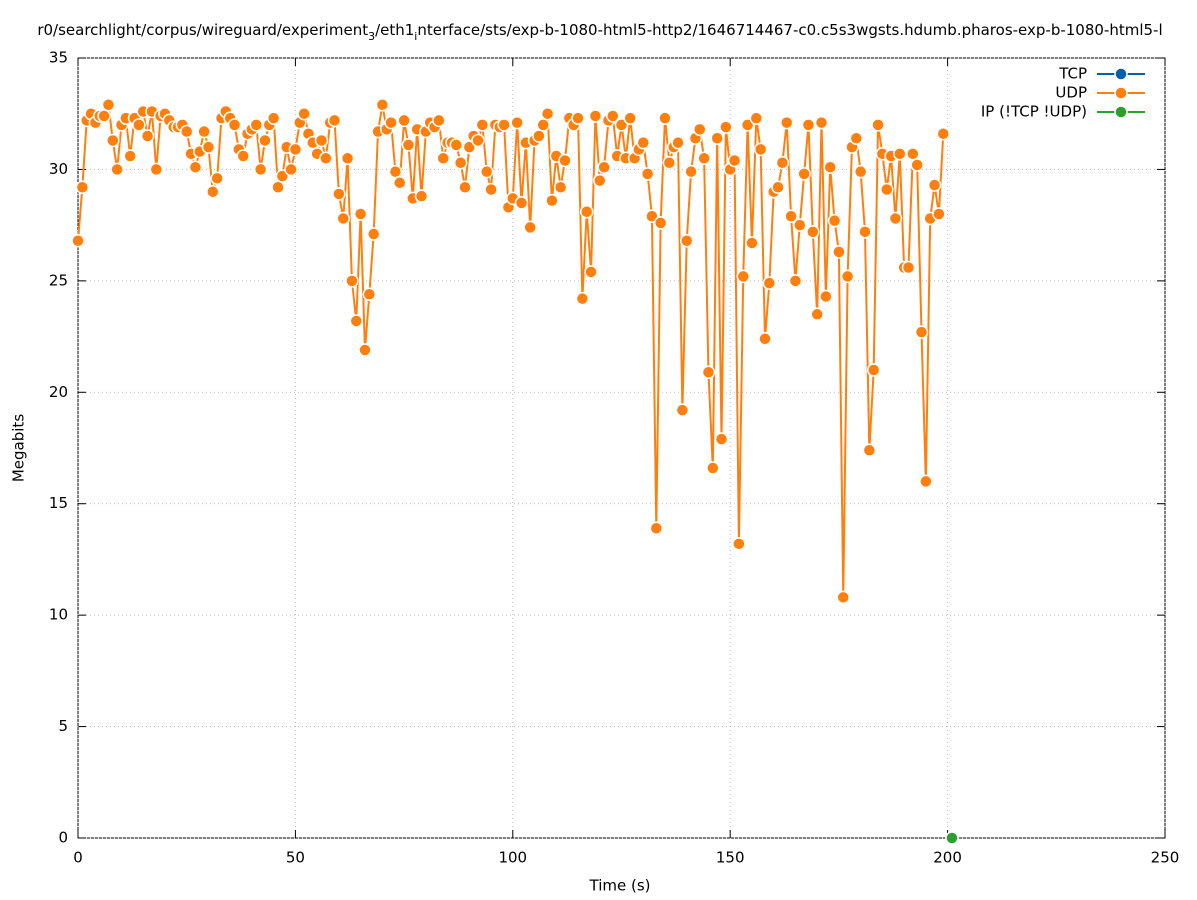 This screenshot has width=1197, height=900. I want to click on x-tick-label: 100, so click(512, 858).